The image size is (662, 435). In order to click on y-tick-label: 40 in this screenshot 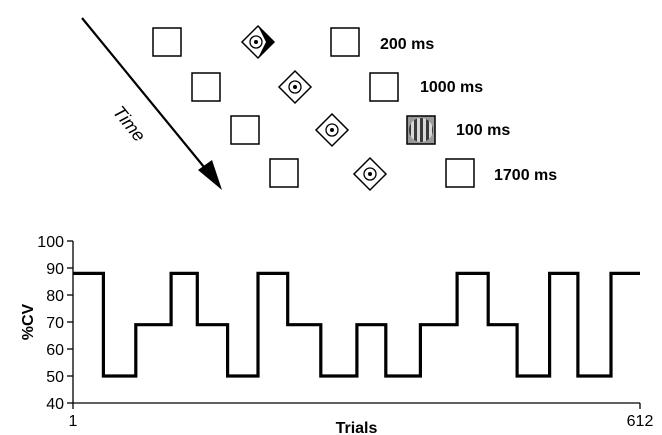, I will do `click(55, 404)`.